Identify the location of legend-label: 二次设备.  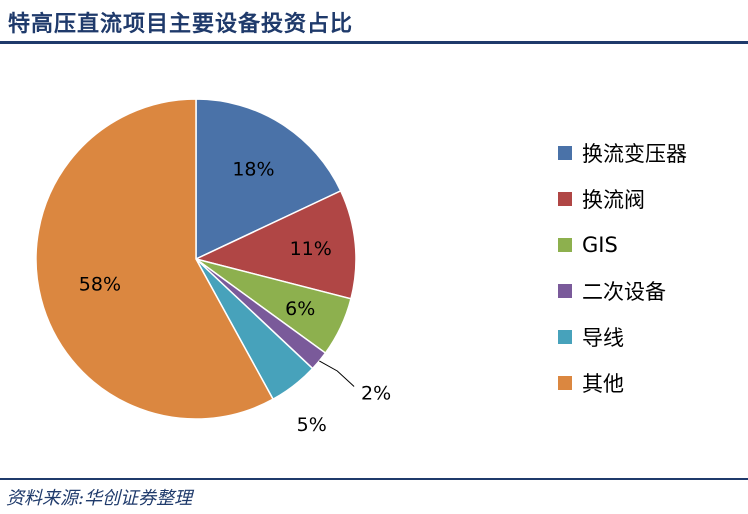
(624, 292).